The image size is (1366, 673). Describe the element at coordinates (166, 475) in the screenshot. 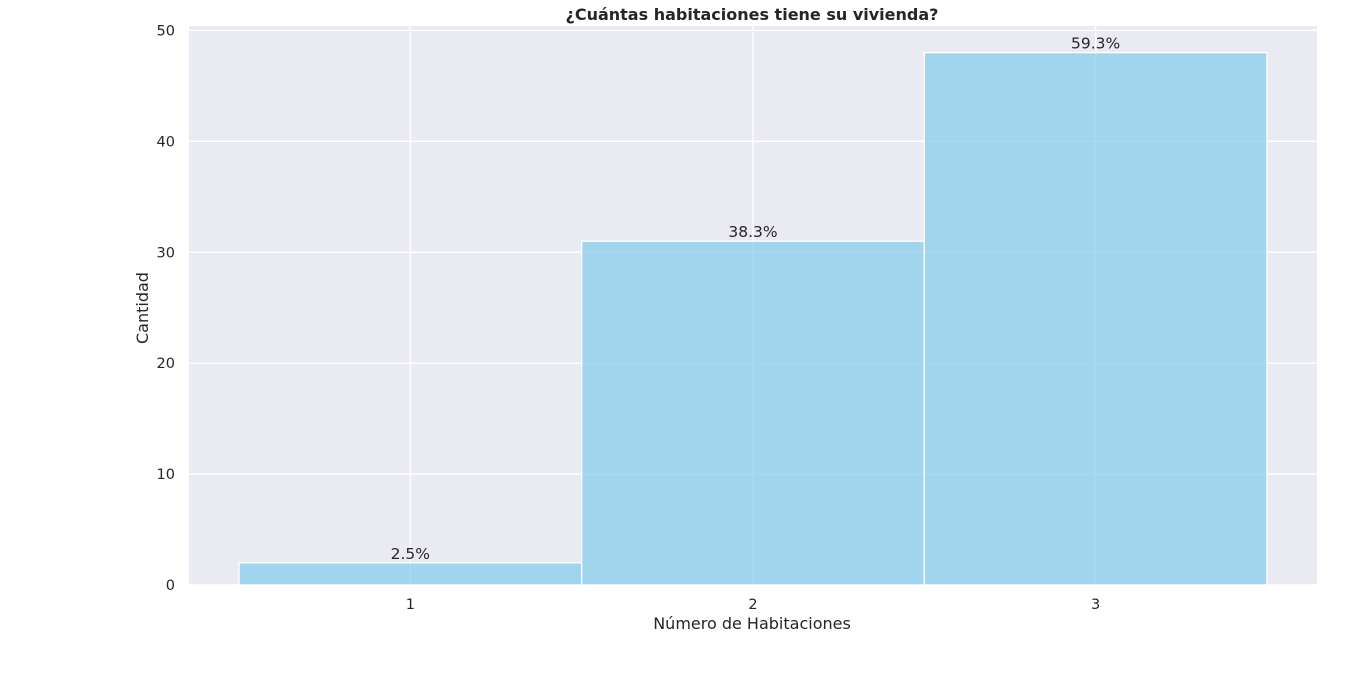

I see `y-tick-label: 10` at that location.